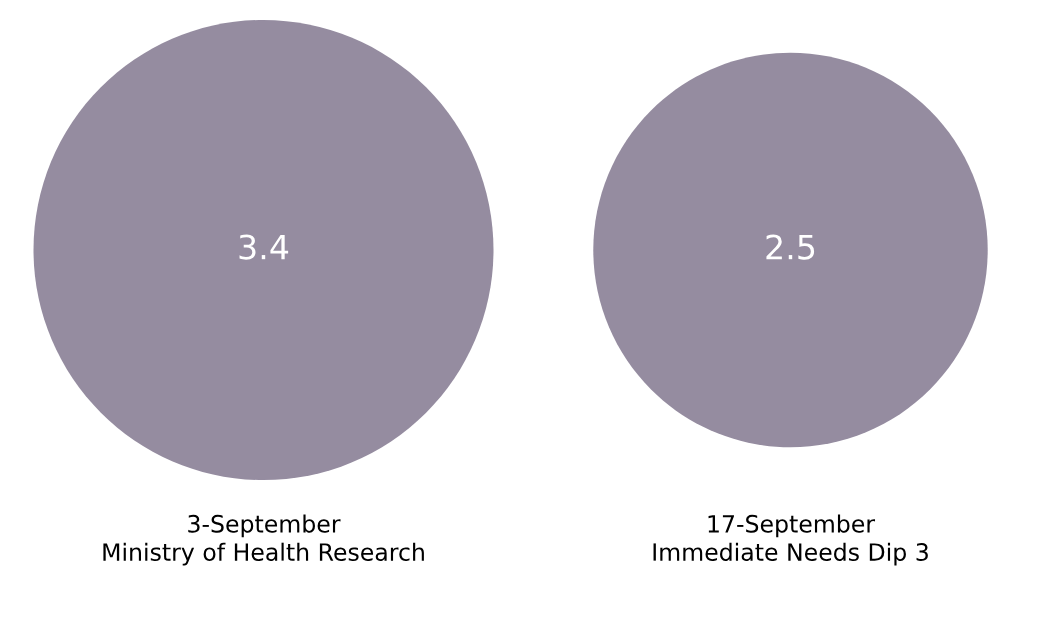  I want to click on category-label: 3-September Ministry of Health Research, so click(263, 540).